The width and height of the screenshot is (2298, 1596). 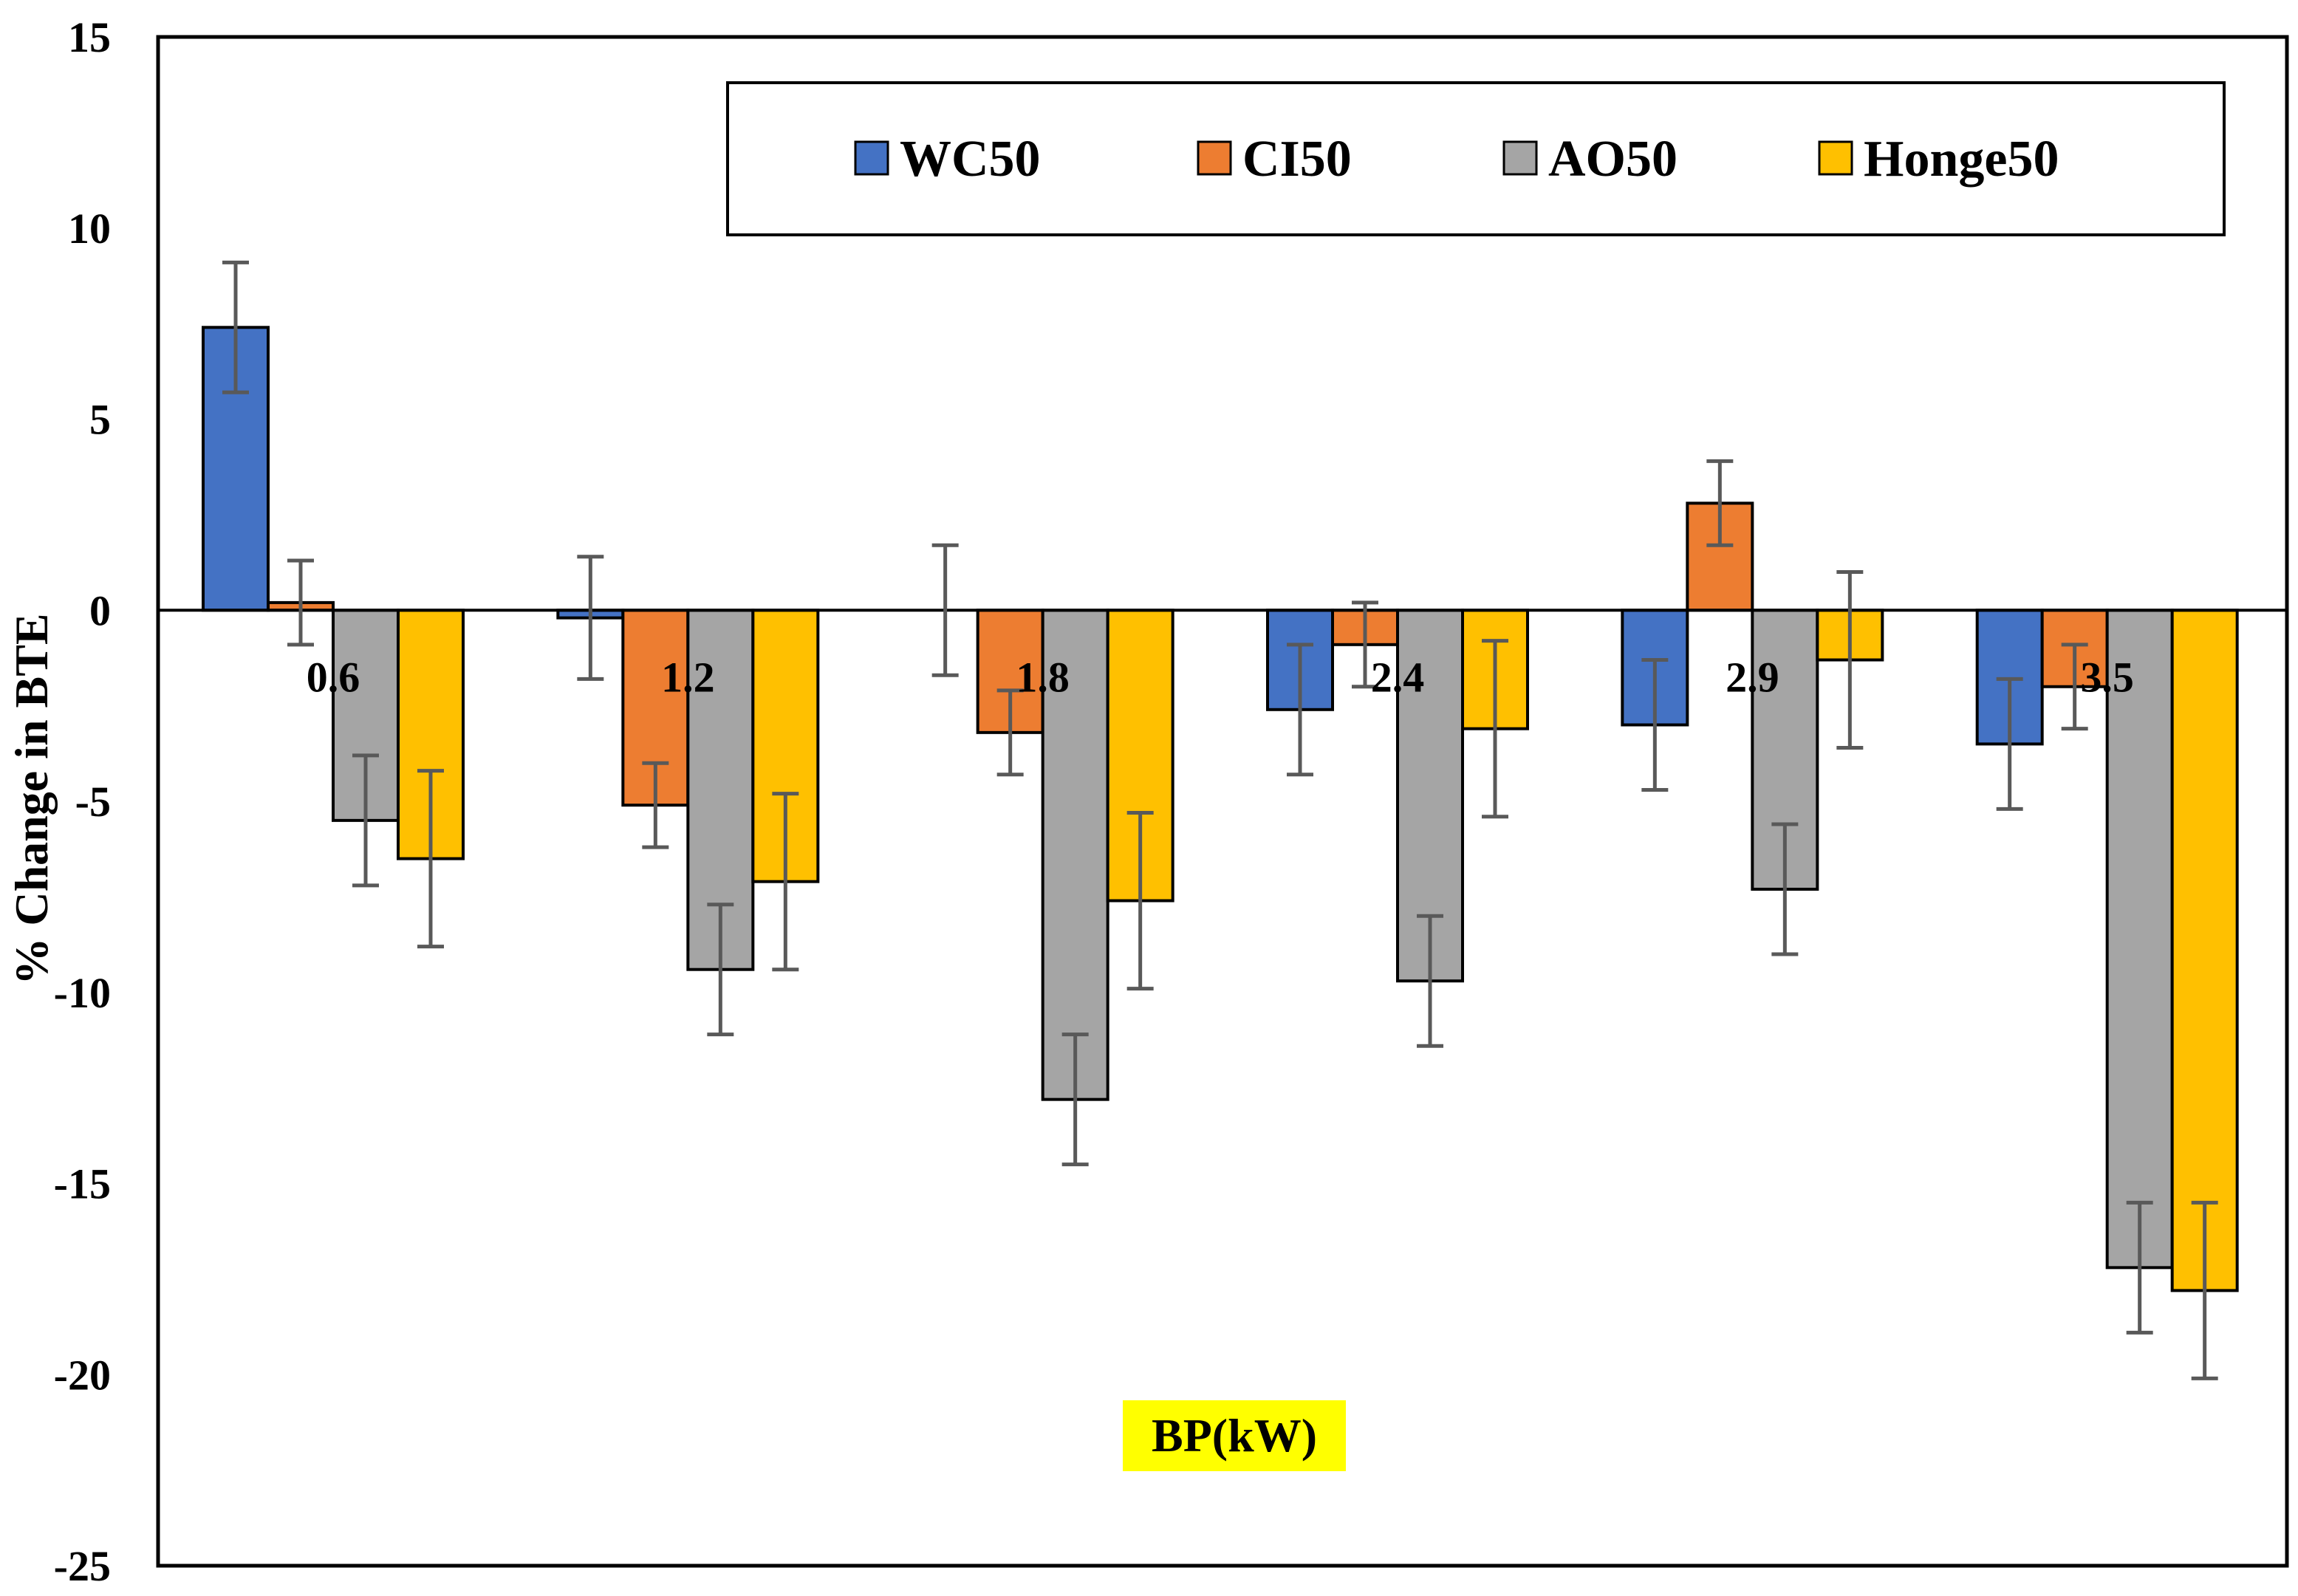 I want to click on error-bar-Honge50-2.9, so click(x=1850, y=660).